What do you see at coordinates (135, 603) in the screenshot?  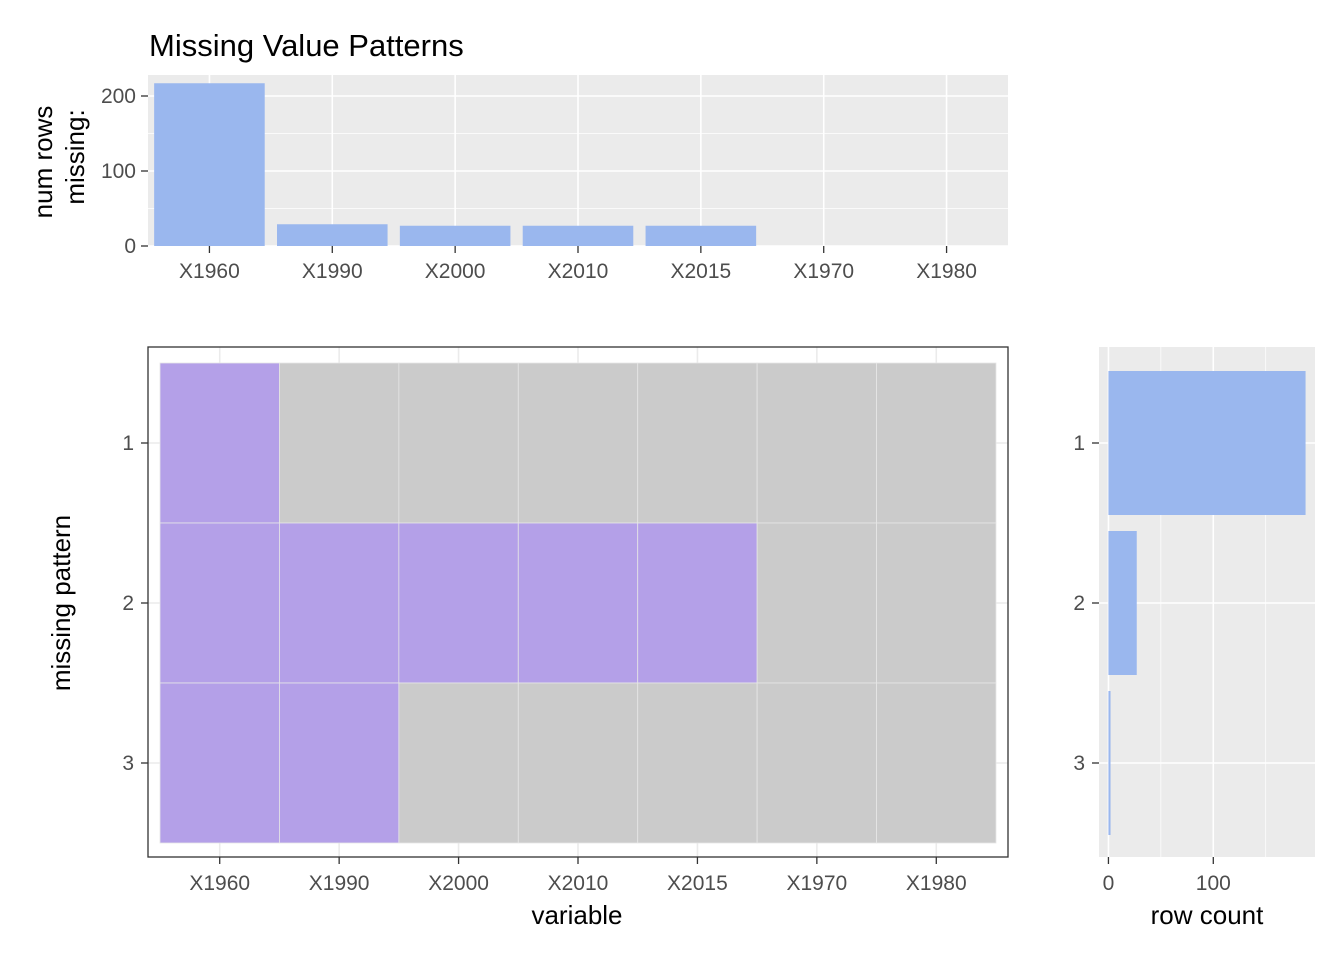 I see `heatmap-y-ticks: 1 2 3` at bounding box center [135, 603].